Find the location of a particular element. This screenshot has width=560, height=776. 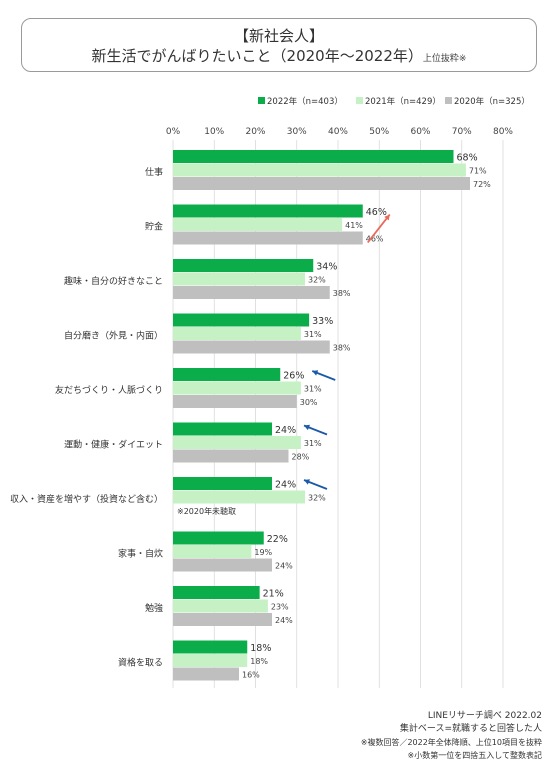

data-label: 28% is located at coordinates (301, 457).